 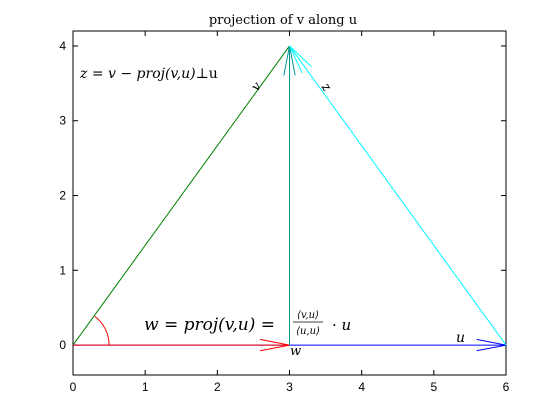 I want to click on fraction-denominator: ⟨u,u⟩, so click(x=308, y=331).